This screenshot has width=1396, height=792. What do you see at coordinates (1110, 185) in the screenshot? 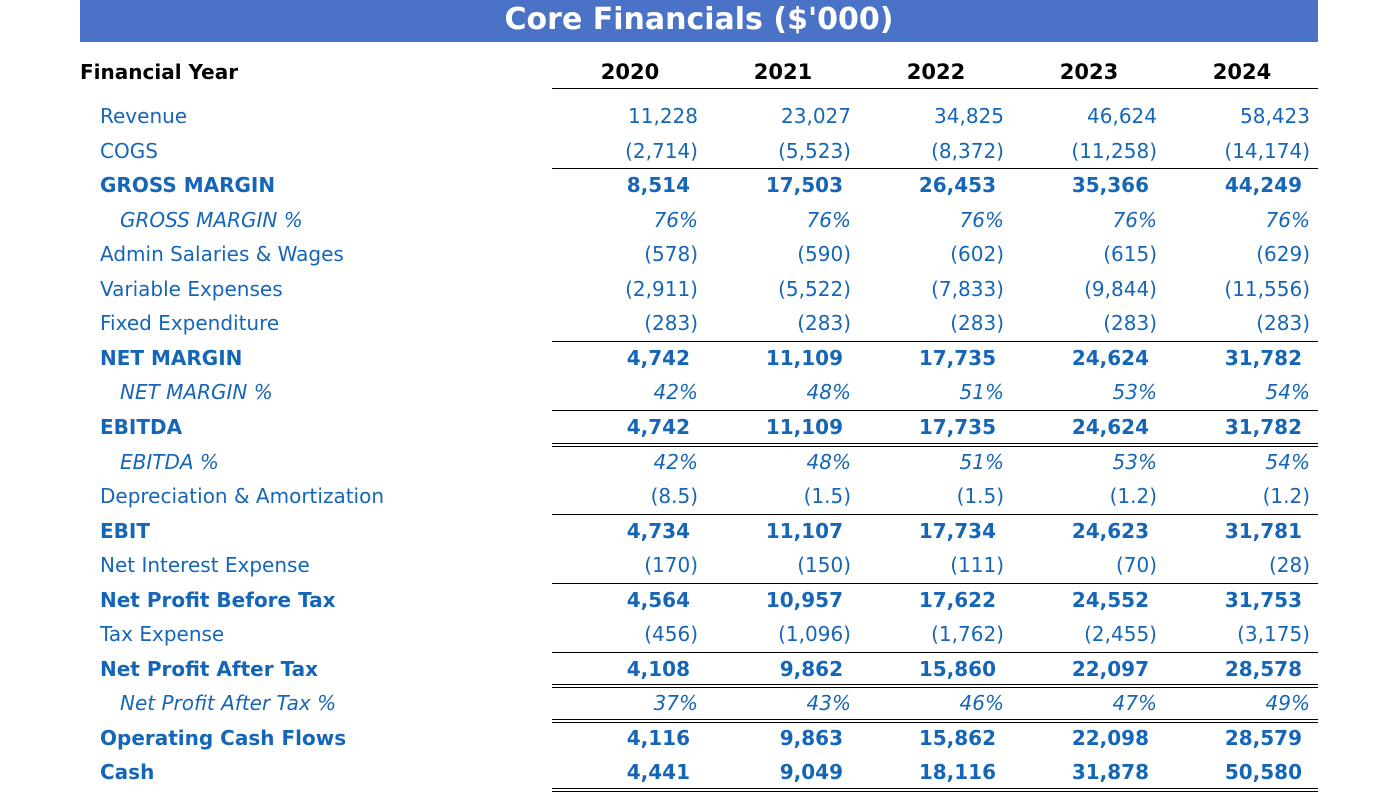
I see `value-cell-2023: 35,366` at bounding box center [1110, 185].